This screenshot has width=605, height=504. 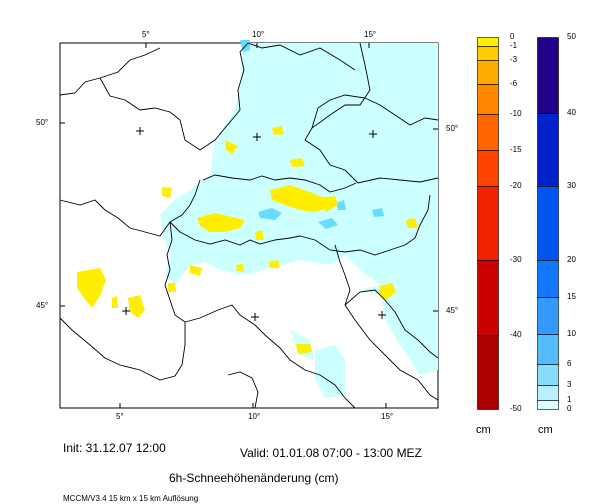 I want to click on colorbar-negative, so click(x=488, y=223).